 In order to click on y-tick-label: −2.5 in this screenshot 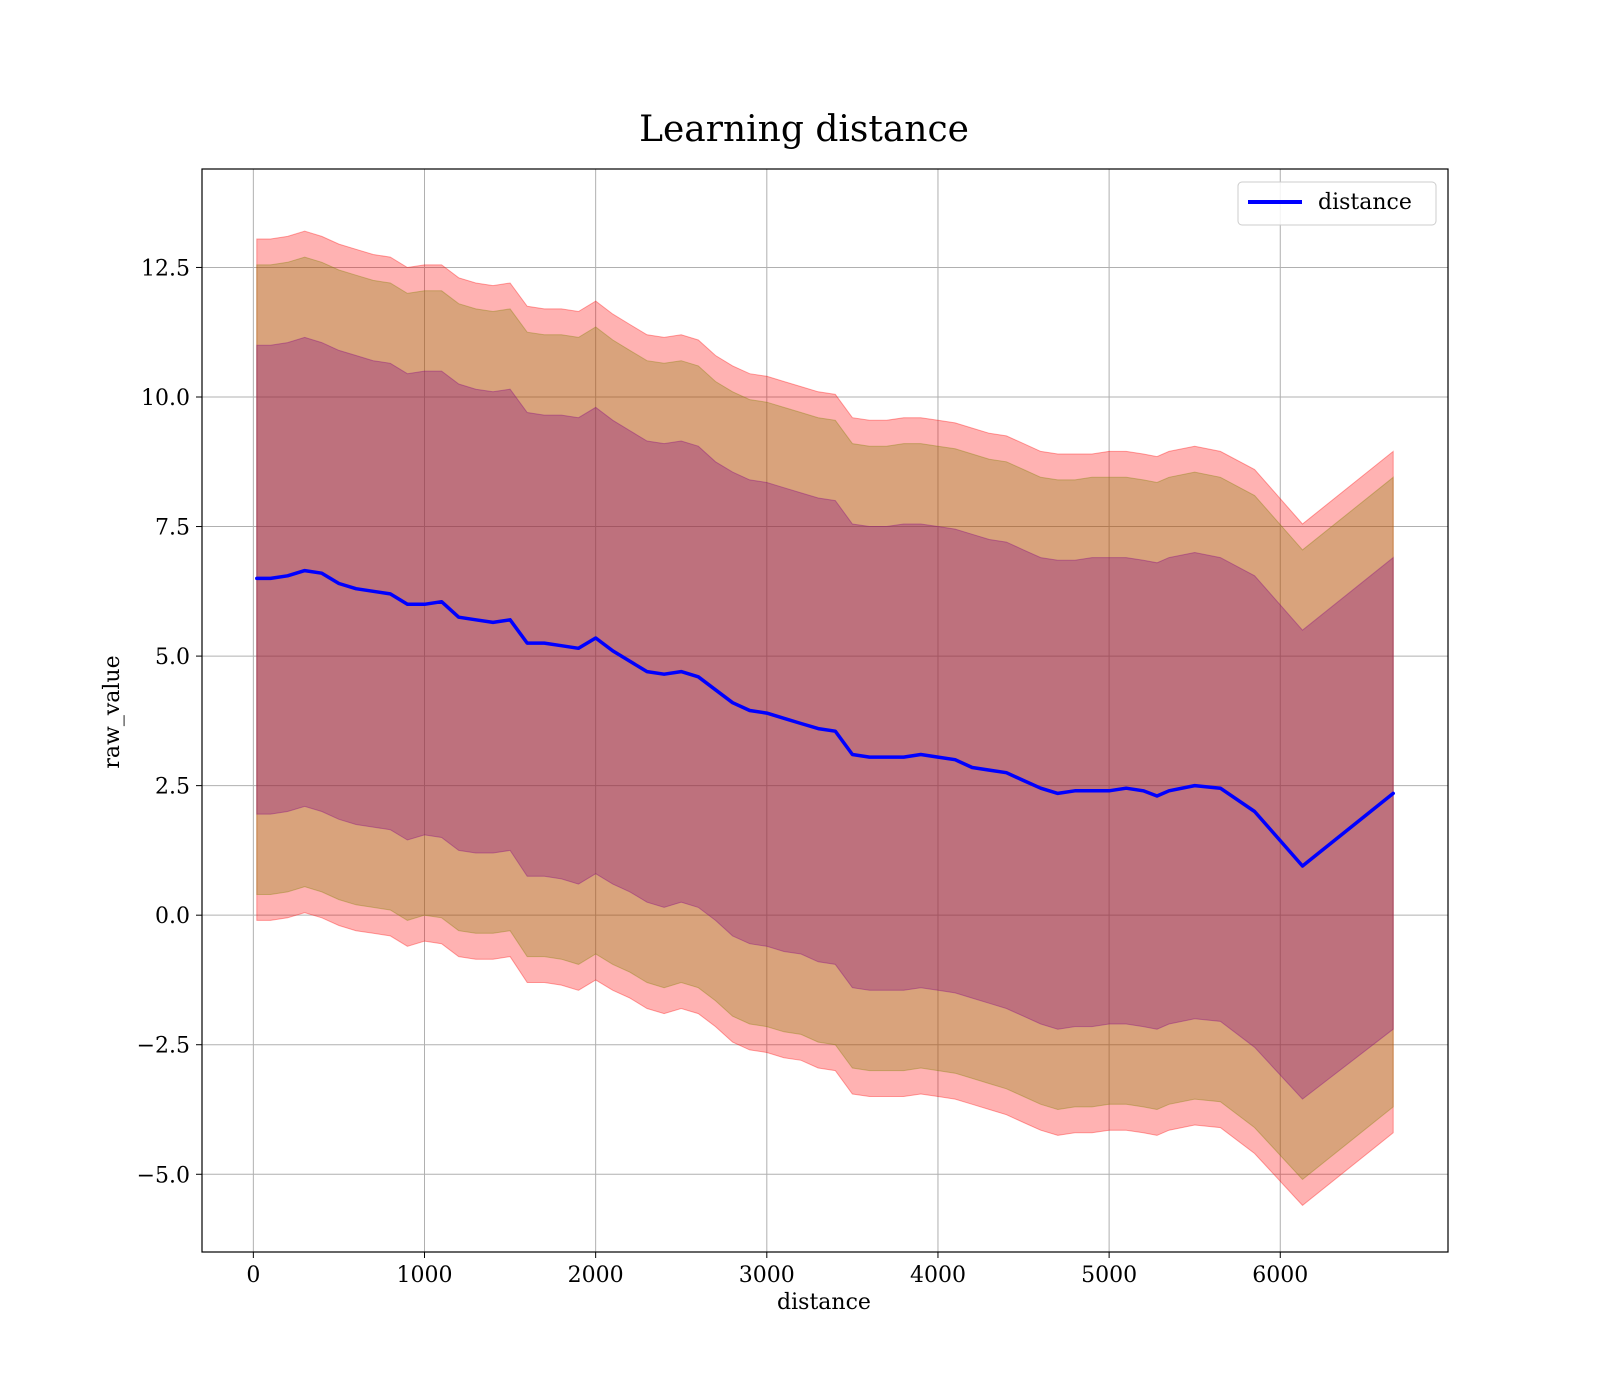, I will do `click(163, 1046)`.